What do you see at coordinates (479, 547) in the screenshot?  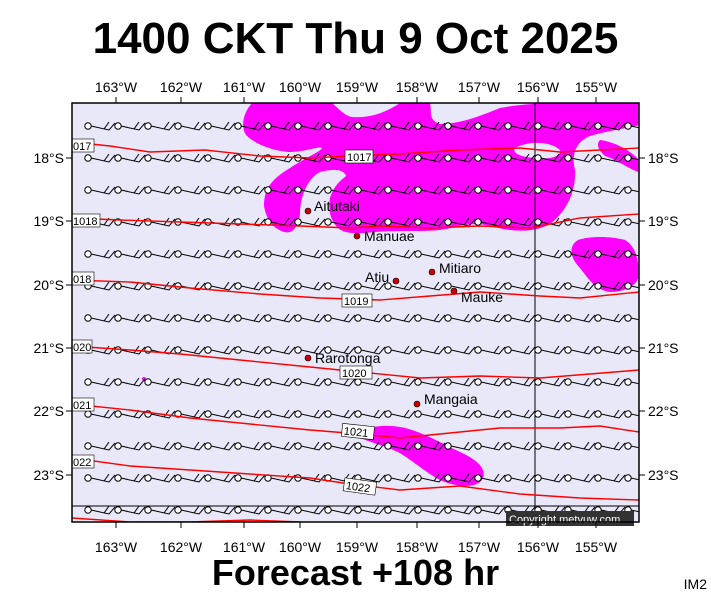 I see `lon-label-bottom: 157°W` at bounding box center [479, 547].